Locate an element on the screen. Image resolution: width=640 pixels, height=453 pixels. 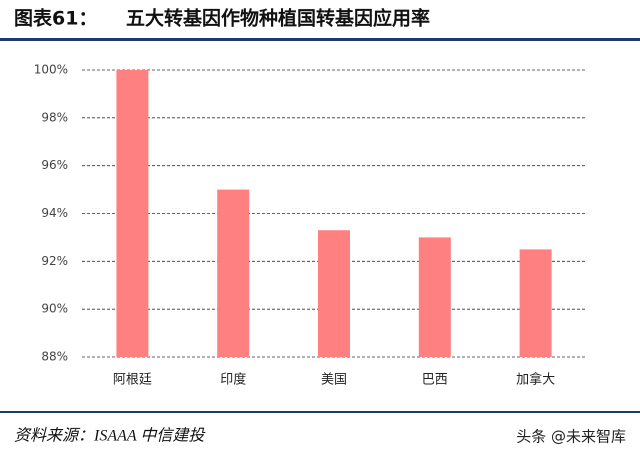
watermark: 头条 @未来智库 is located at coordinates (571, 437).